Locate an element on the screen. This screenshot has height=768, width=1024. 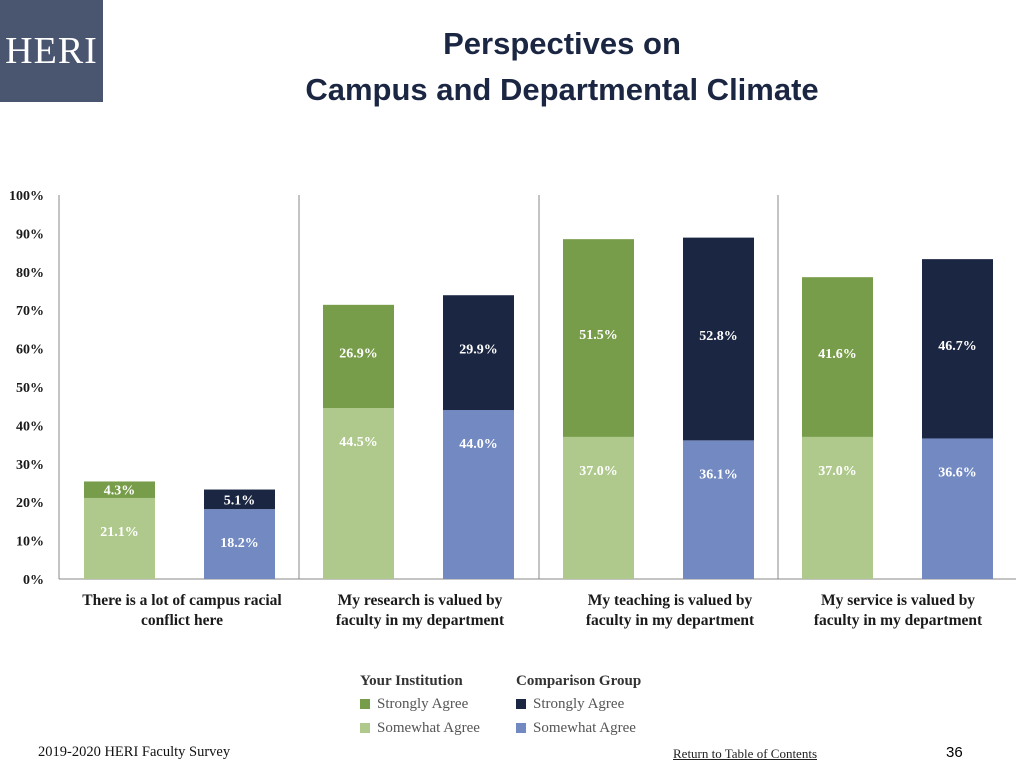
y-tick-label: 70% is located at coordinates (30, 311).